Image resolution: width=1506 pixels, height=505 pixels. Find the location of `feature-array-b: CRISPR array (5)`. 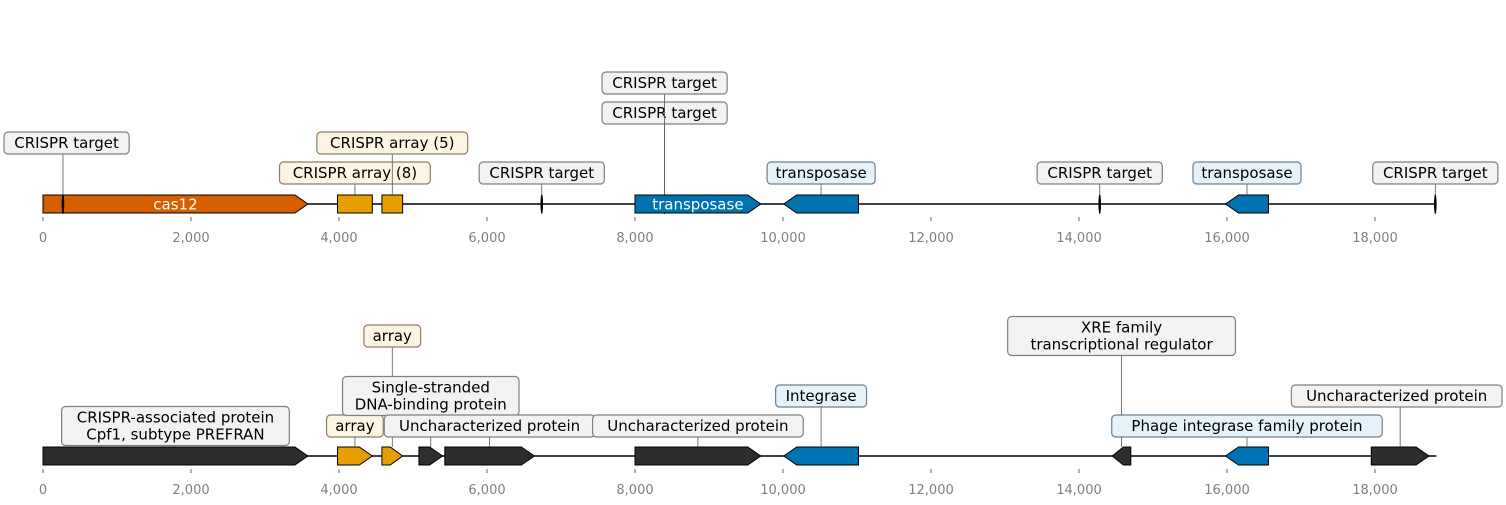

feature-array-b: CRISPR array (5) is located at coordinates (392, 172).